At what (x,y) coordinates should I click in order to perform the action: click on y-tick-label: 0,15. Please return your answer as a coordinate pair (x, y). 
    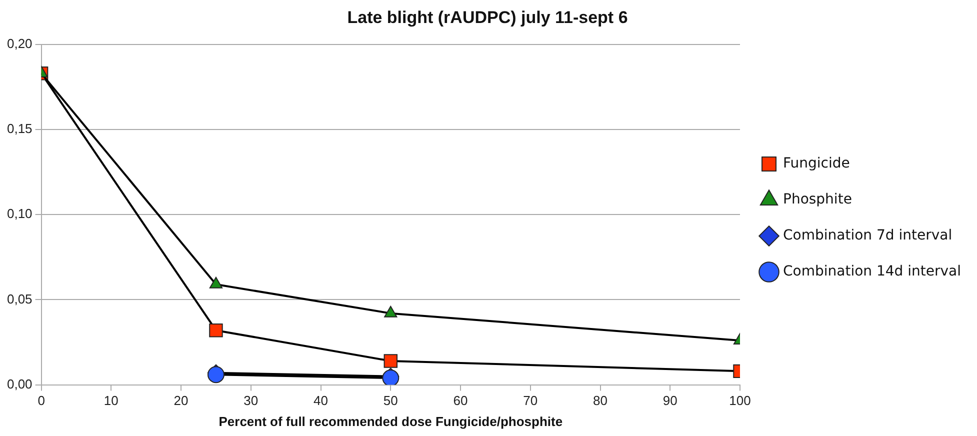
    Looking at the image, I should click on (19, 128).